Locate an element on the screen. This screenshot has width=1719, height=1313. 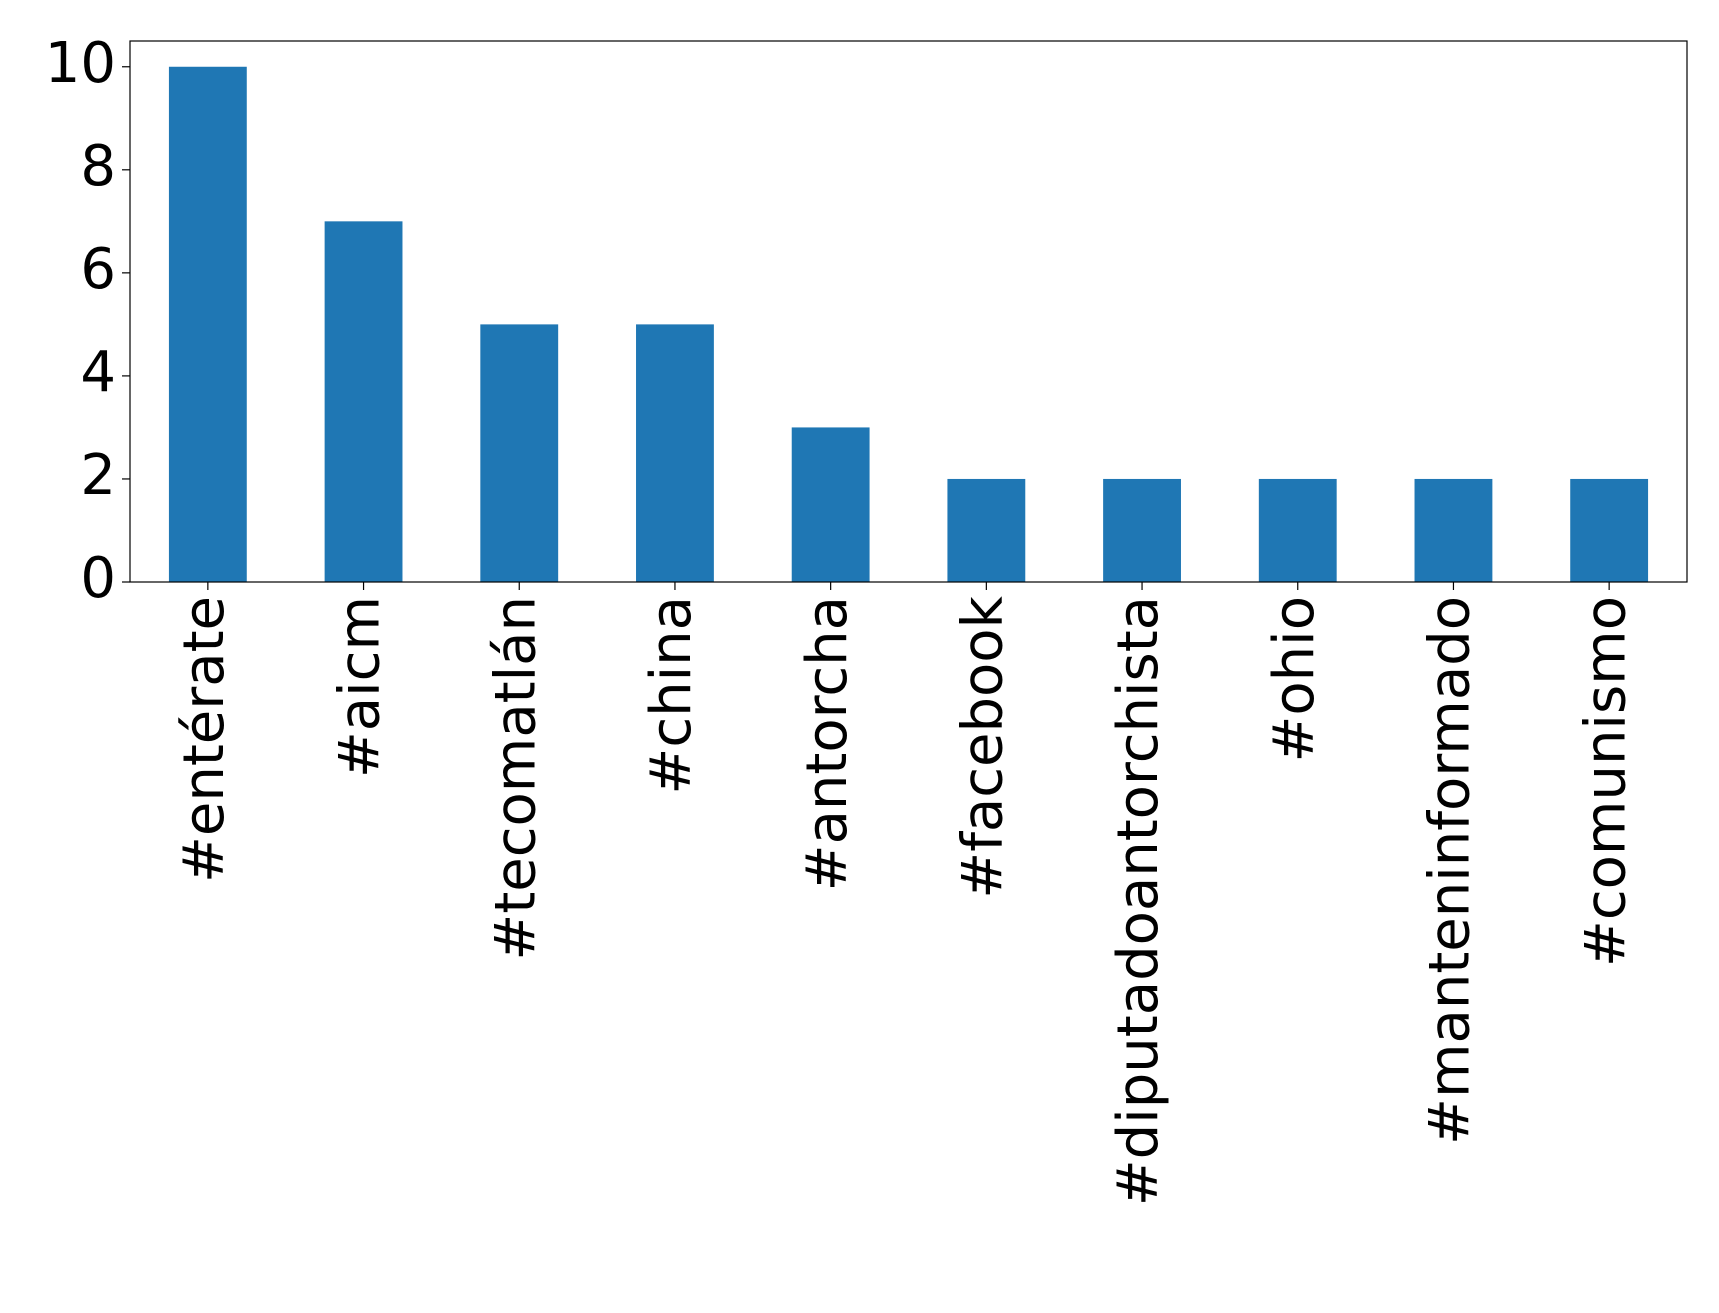
x-tick-label: #china is located at coordinates (671, 695).